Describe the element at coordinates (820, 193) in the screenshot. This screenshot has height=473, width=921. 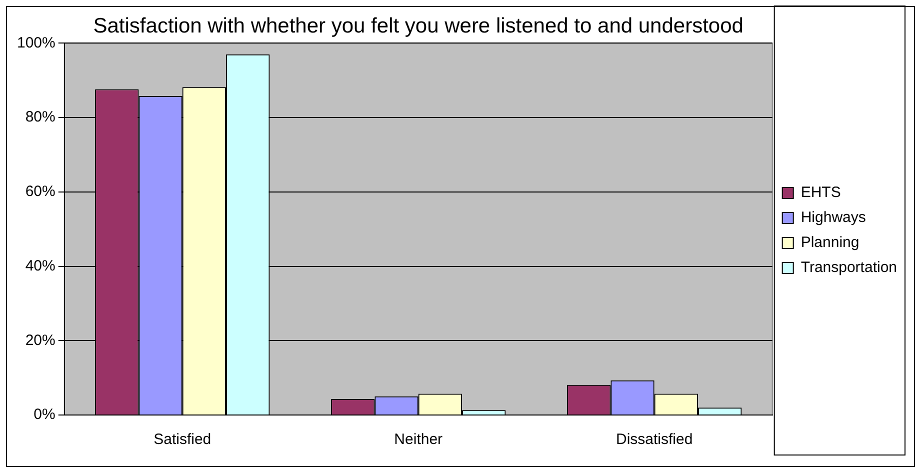
I see `legend-label: EHTS` at that location.